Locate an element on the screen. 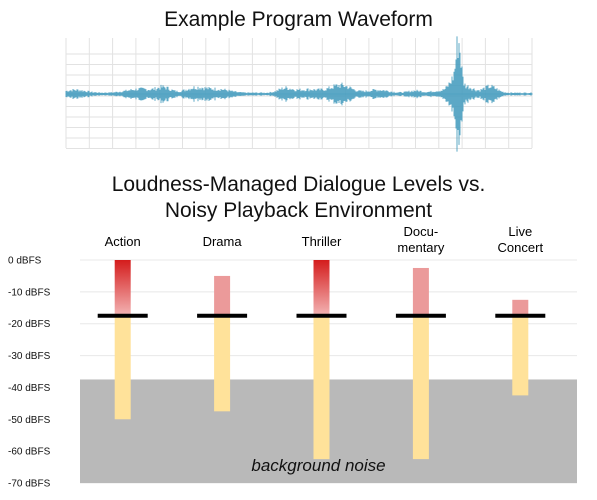  waveform-title: Example Program Waveform is located at coordinates (298, 19).